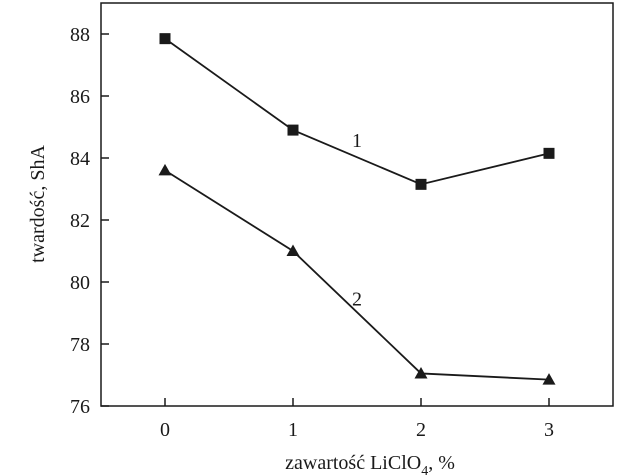 This screenshot has height=475, width=630. What do you see at coordinates (165, 430) in the screenshot?
I see `x-tick-label: 0` at bounding box center [165, 430].